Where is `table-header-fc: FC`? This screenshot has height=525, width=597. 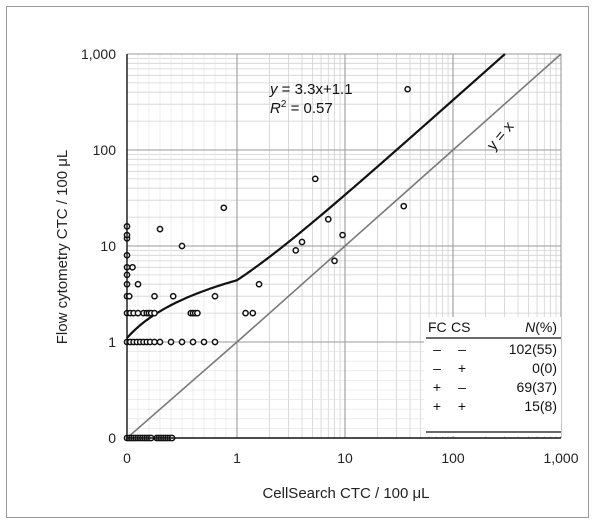
table-header-fc: FC is located at coordinates (437, 327).